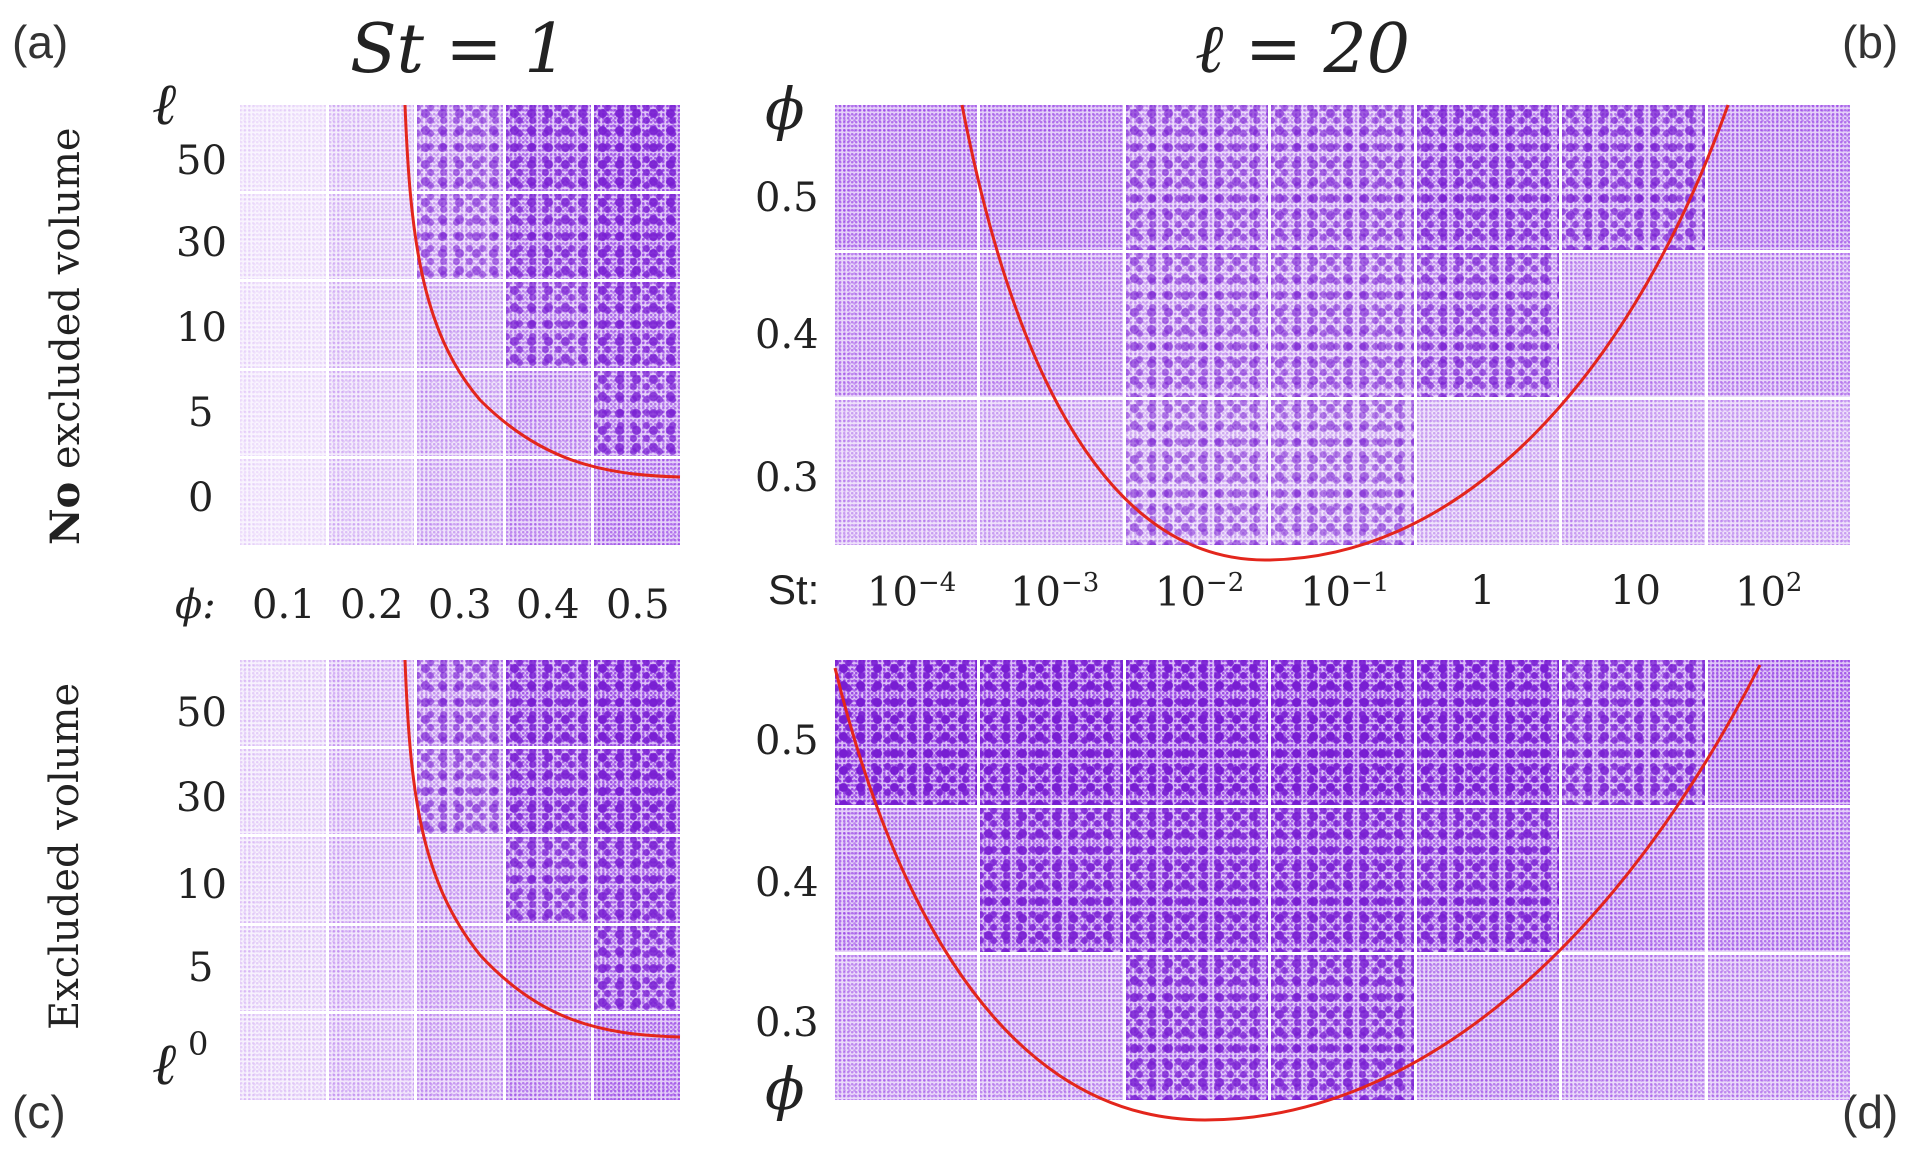  What do you see at coordinates (937, 583) in the screenshot?
I see `st-tick-exp: −4` at bounding box center [937, 583].